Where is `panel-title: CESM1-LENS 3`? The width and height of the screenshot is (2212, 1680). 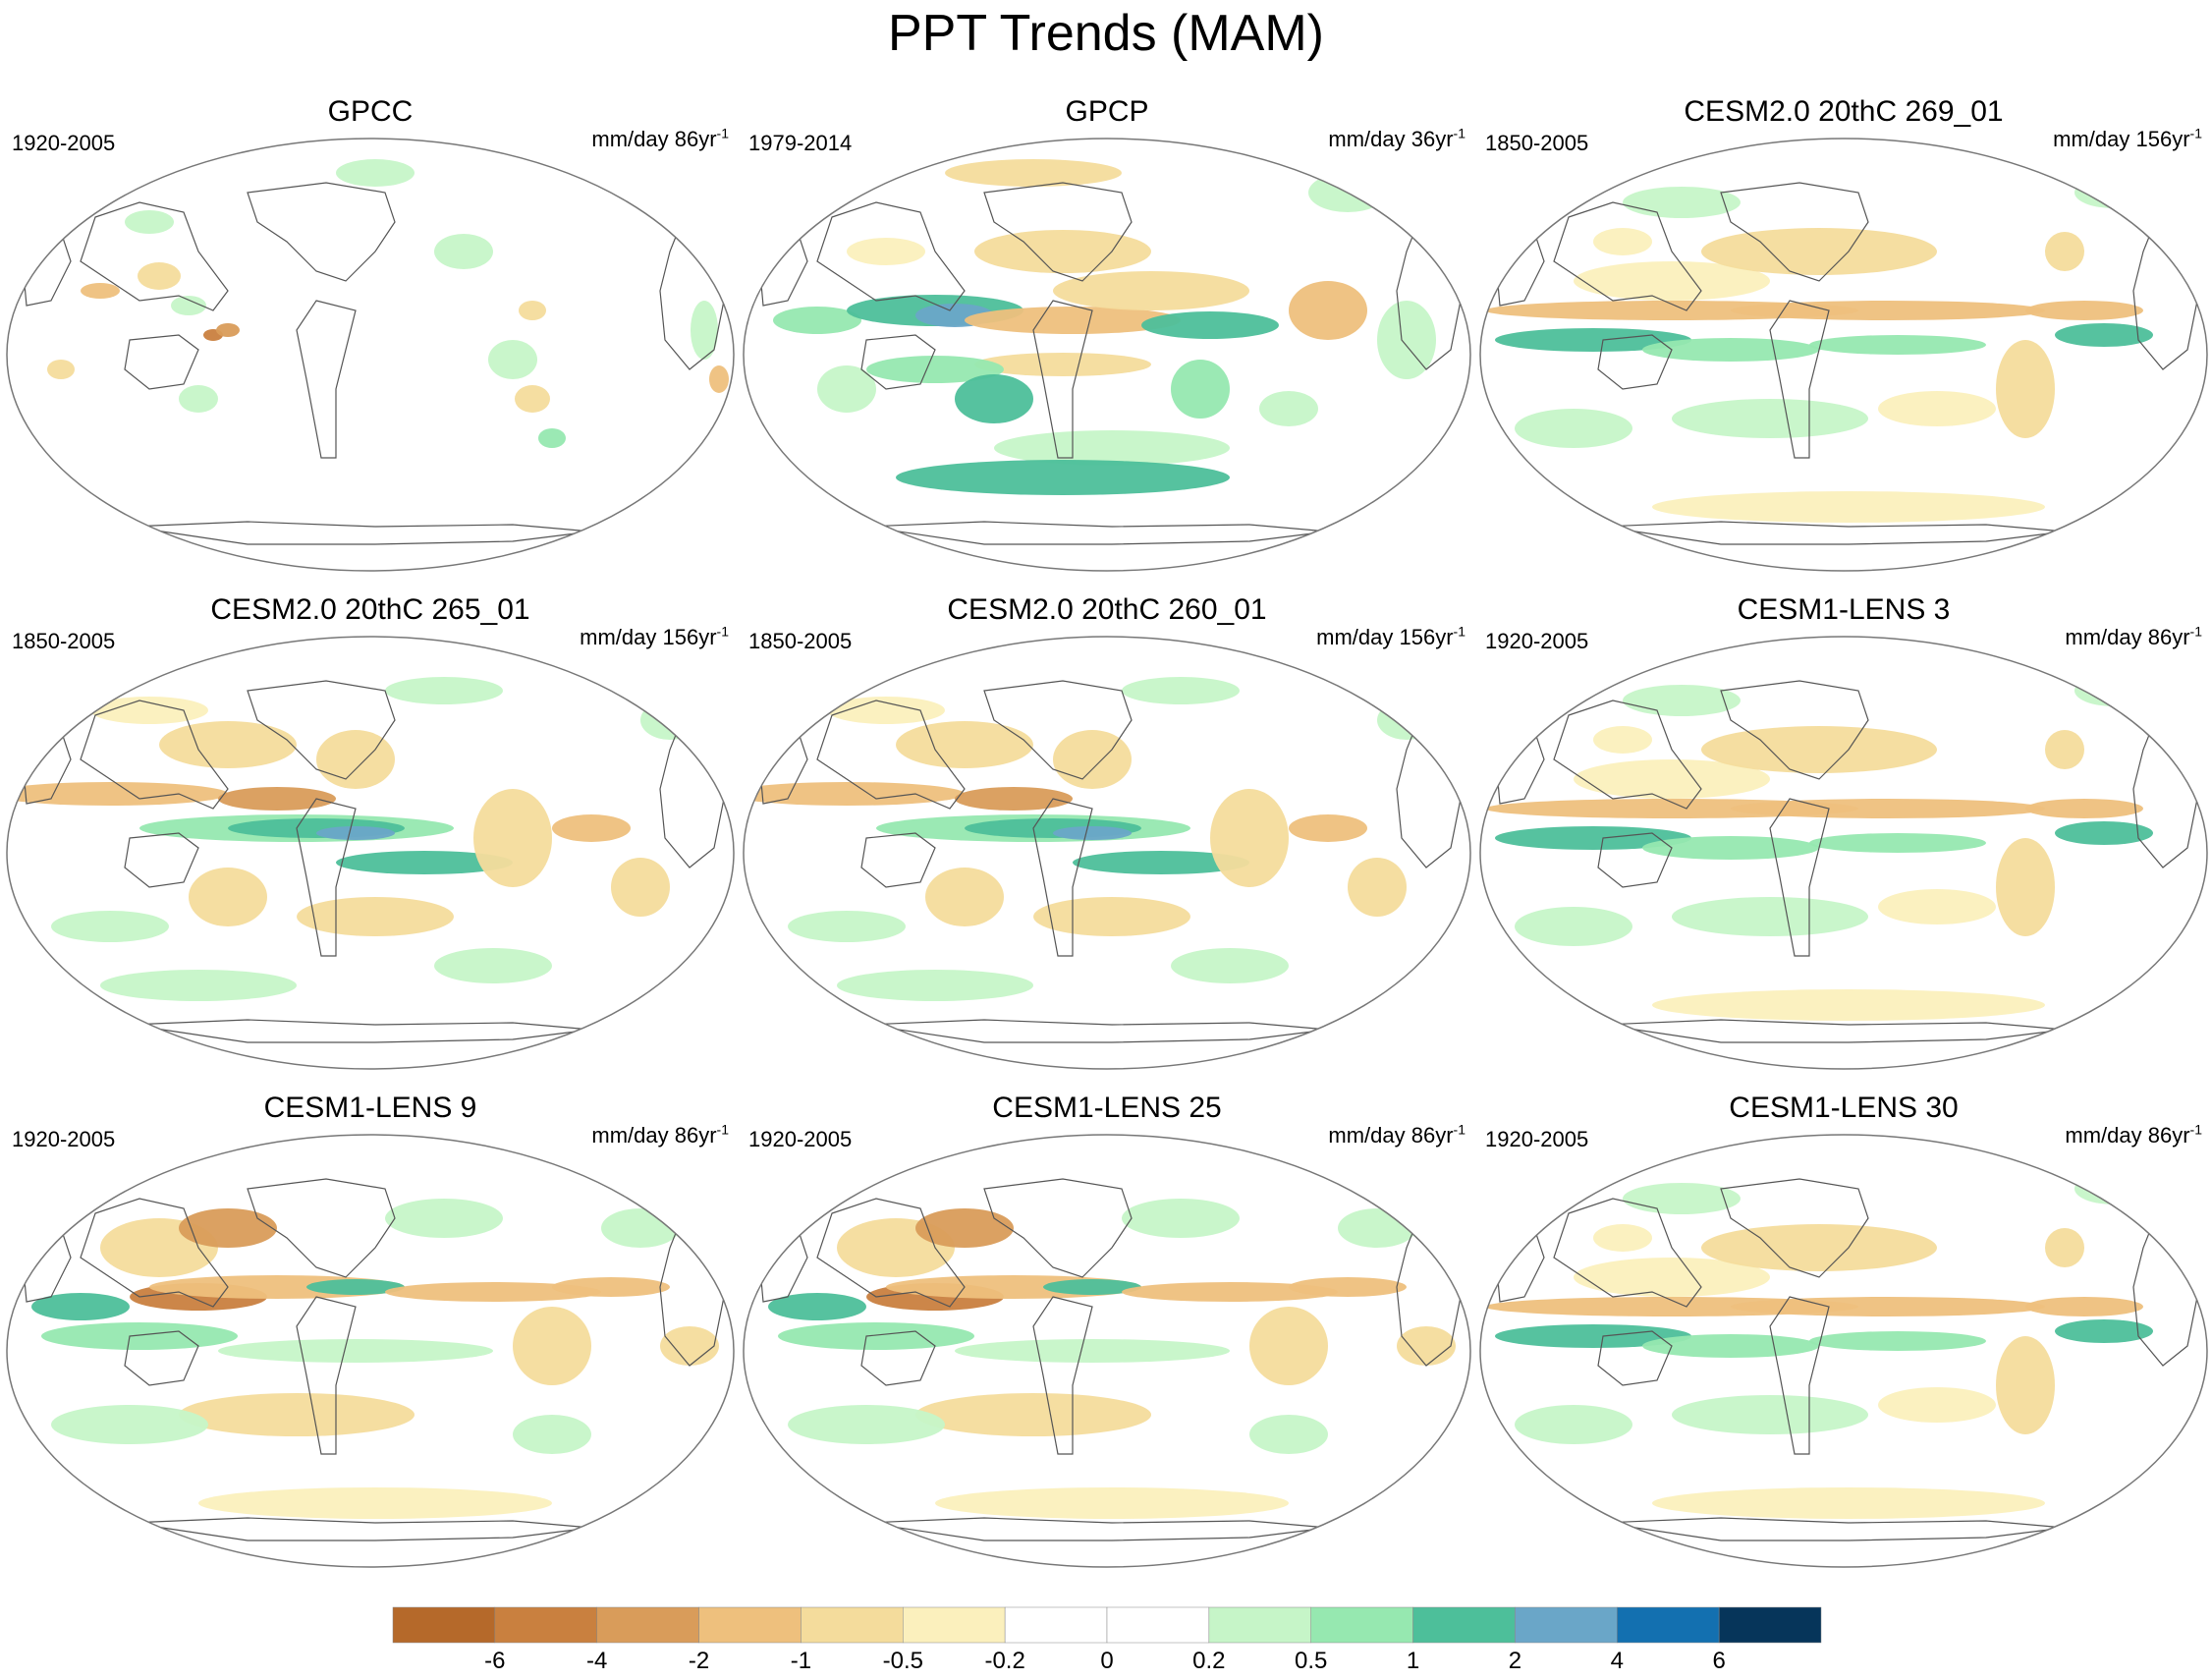
panel-title: CESM1-LENS 3 is located at coordinates (1844, 609).